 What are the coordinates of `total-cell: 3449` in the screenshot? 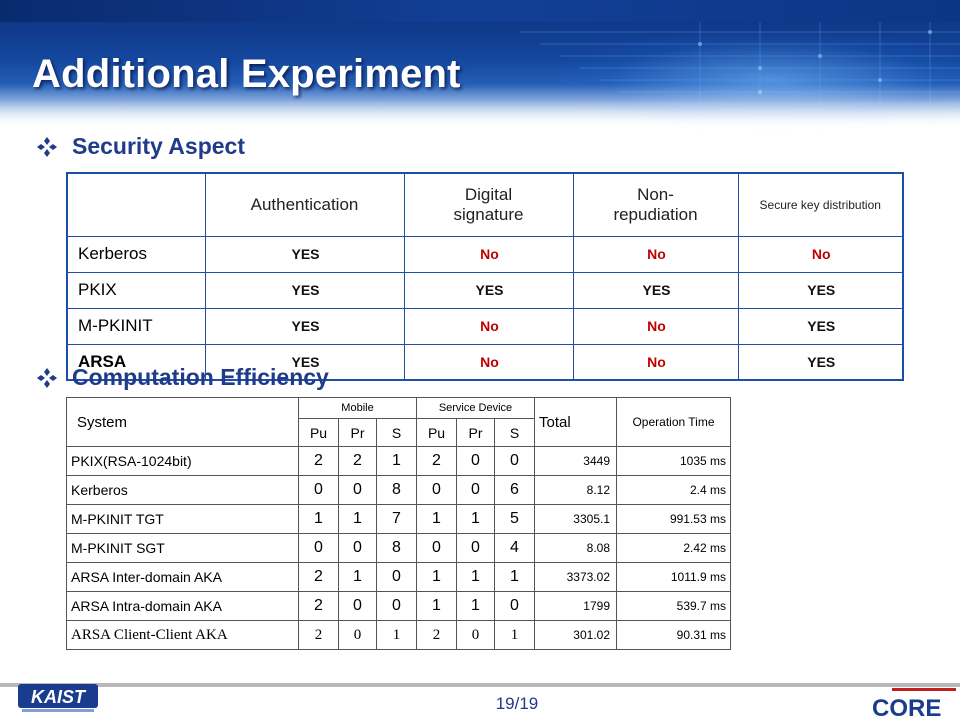 It's located at (575, 461).